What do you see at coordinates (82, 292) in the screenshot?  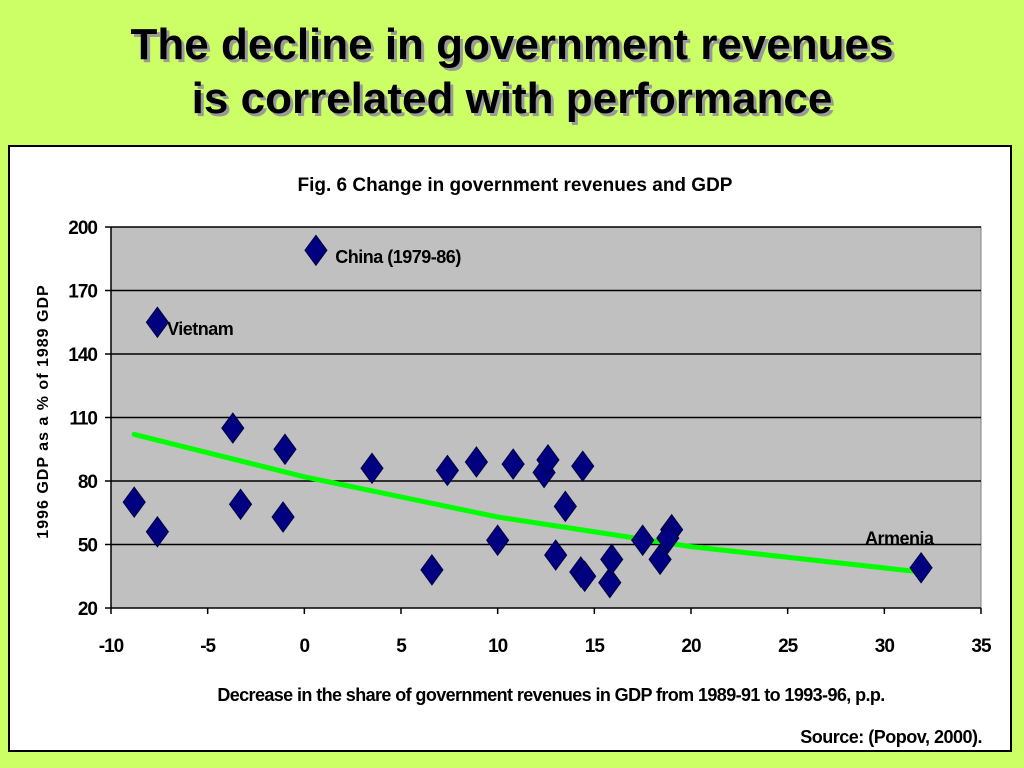 I see `y-tick-label: 170` at bounding box center [82, 292].